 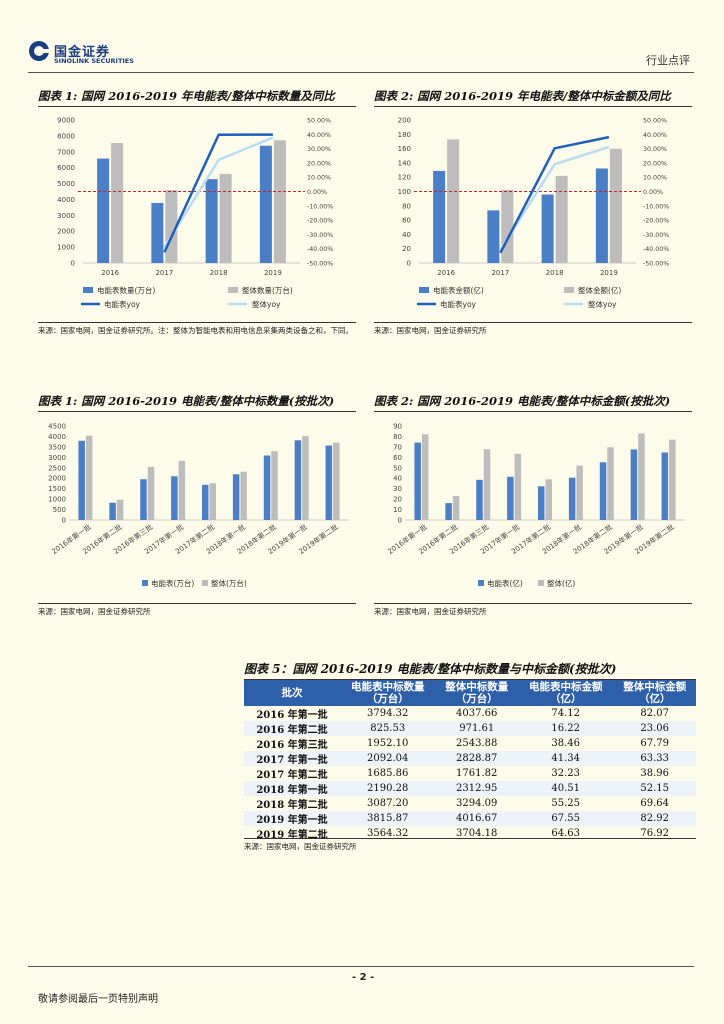 What do you see at coordinates (653, 192) in the screenshot?
I see `y2-tick-label: 0.00%` at bounding box center [653, 192].